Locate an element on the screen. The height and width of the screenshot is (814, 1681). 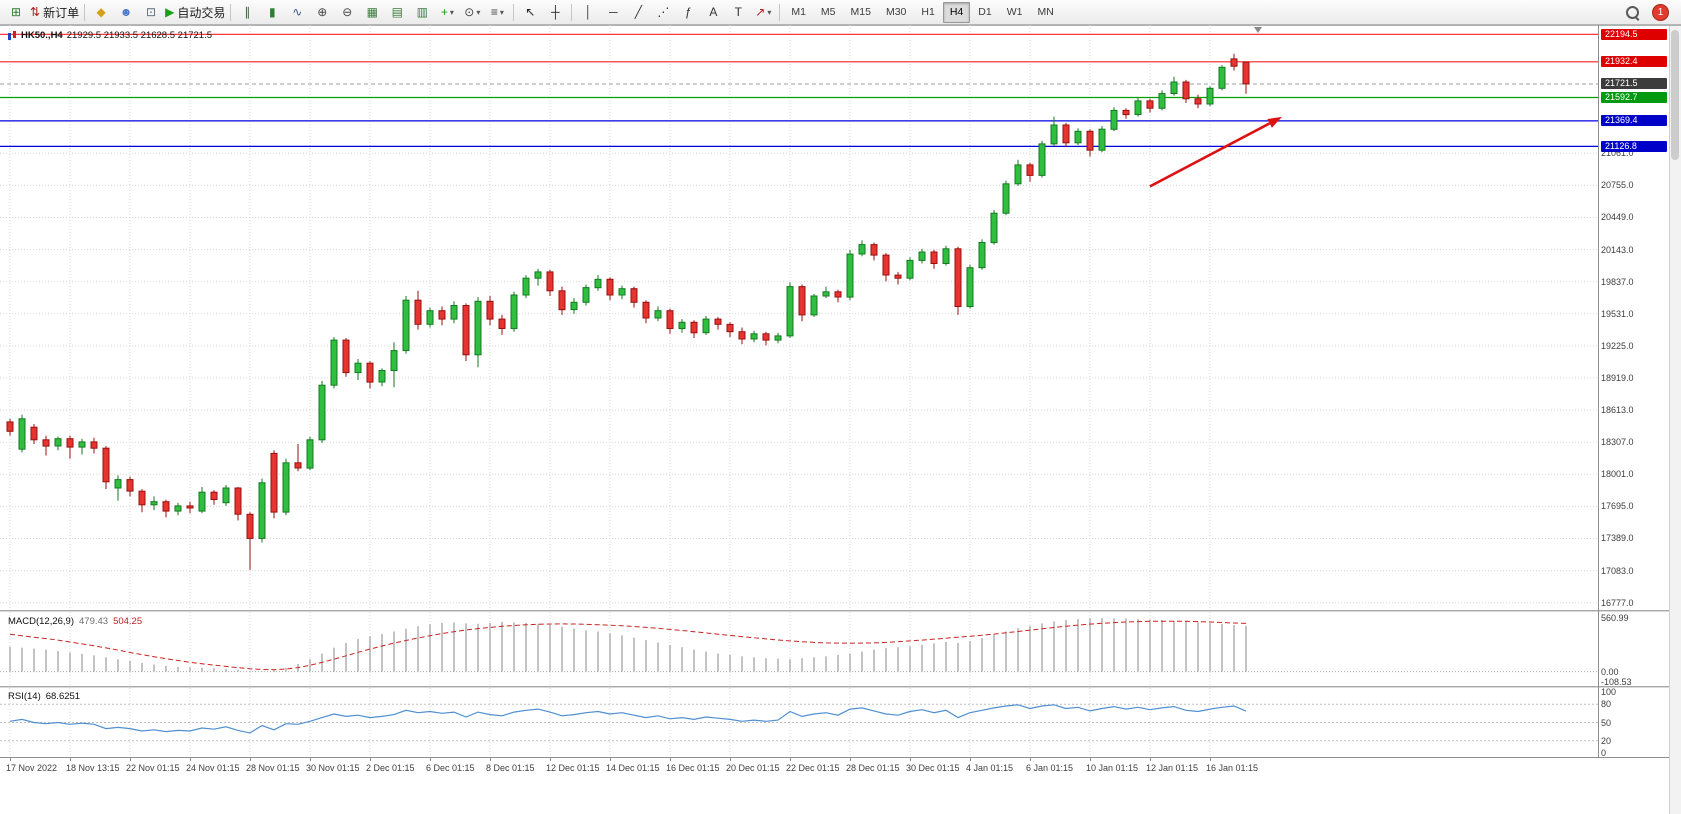
trendline-button: ╱ is located at coordinates (638, 12).